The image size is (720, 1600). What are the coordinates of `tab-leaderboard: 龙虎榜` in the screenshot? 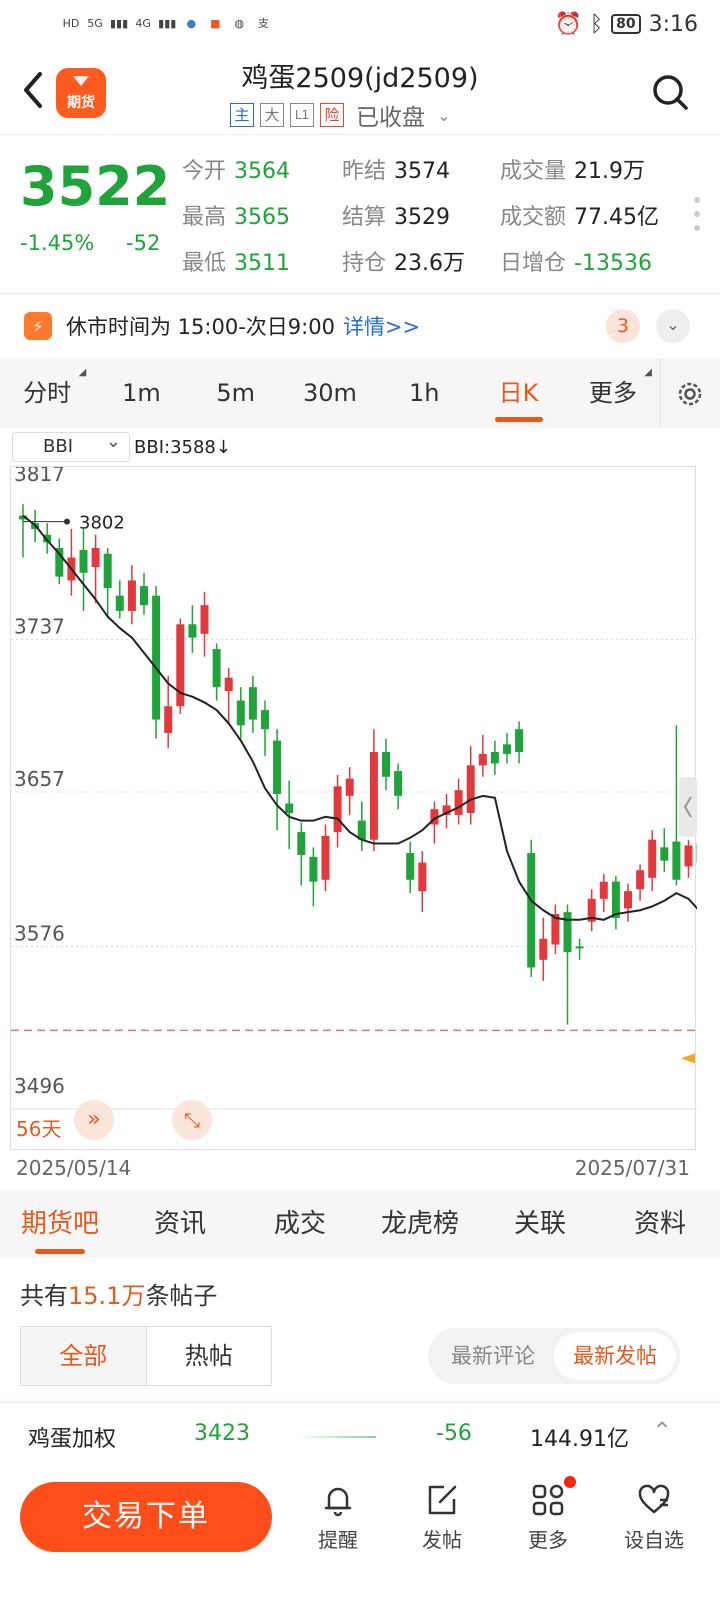 It's located at (419, 1224).